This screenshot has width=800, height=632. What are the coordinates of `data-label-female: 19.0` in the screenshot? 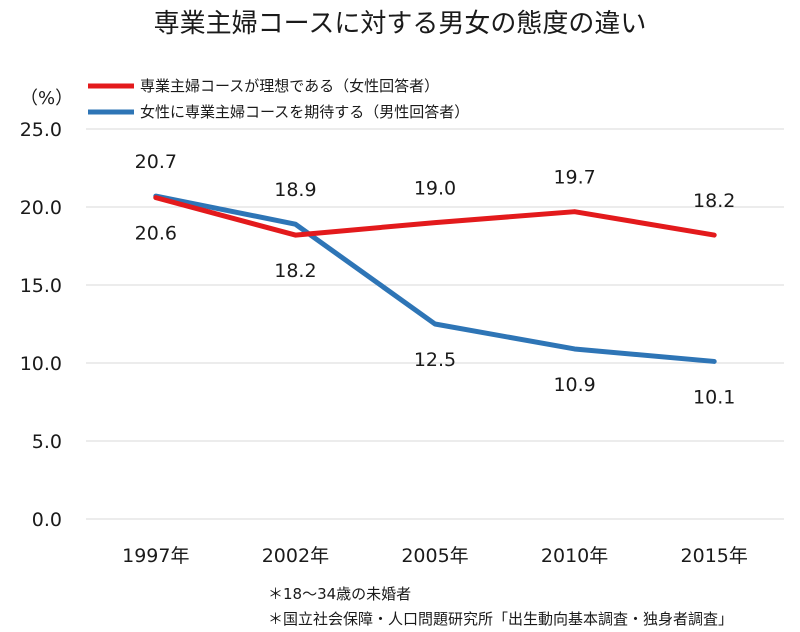 It's located at (435, 189).